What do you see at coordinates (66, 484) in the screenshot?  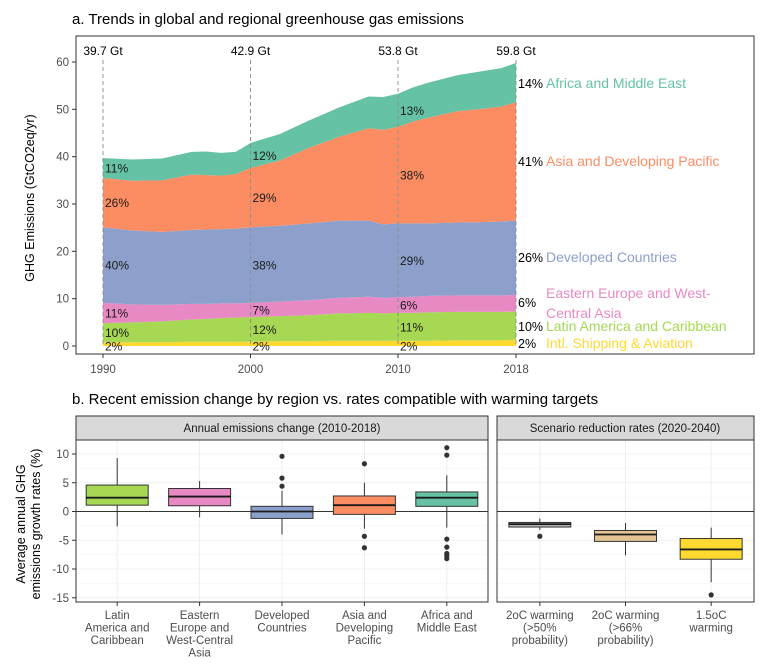 I see `b-ytick-label: 5` at bounding box center [66, 484].